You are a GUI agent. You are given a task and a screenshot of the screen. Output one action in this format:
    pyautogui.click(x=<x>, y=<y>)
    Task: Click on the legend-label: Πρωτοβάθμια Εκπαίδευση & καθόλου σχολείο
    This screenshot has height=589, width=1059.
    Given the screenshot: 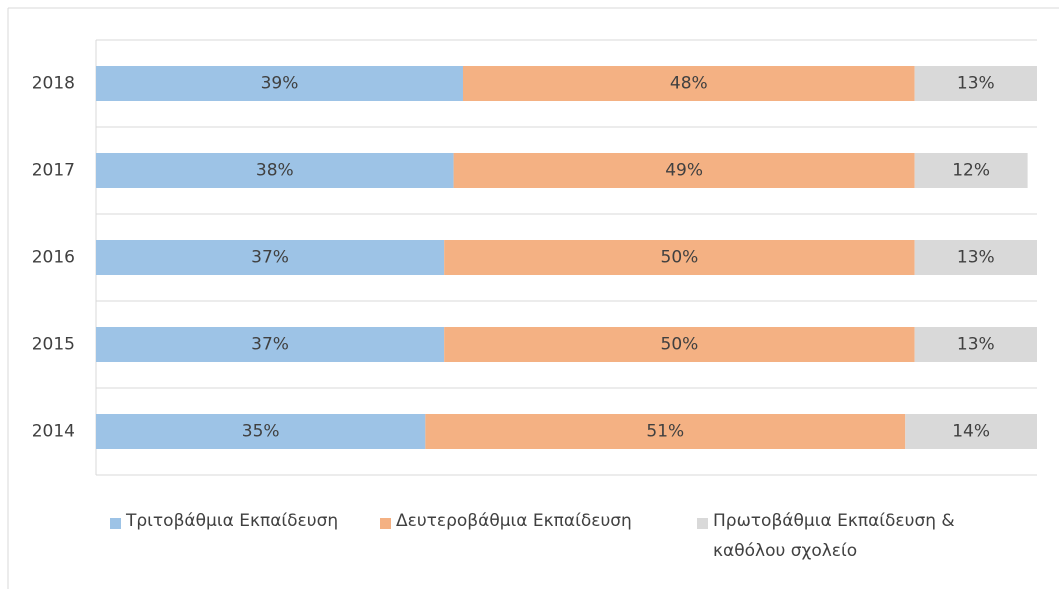 What is the action you would take?
    pyautogui.click(x=834, y=536)
    